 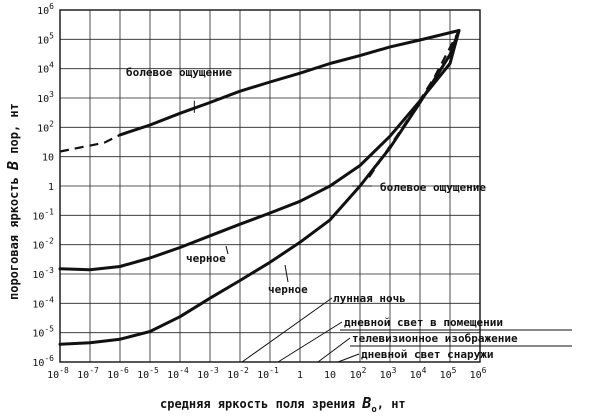 I want to click on annotation-tv: телевизионное изображение, so click(x=435, y=338).